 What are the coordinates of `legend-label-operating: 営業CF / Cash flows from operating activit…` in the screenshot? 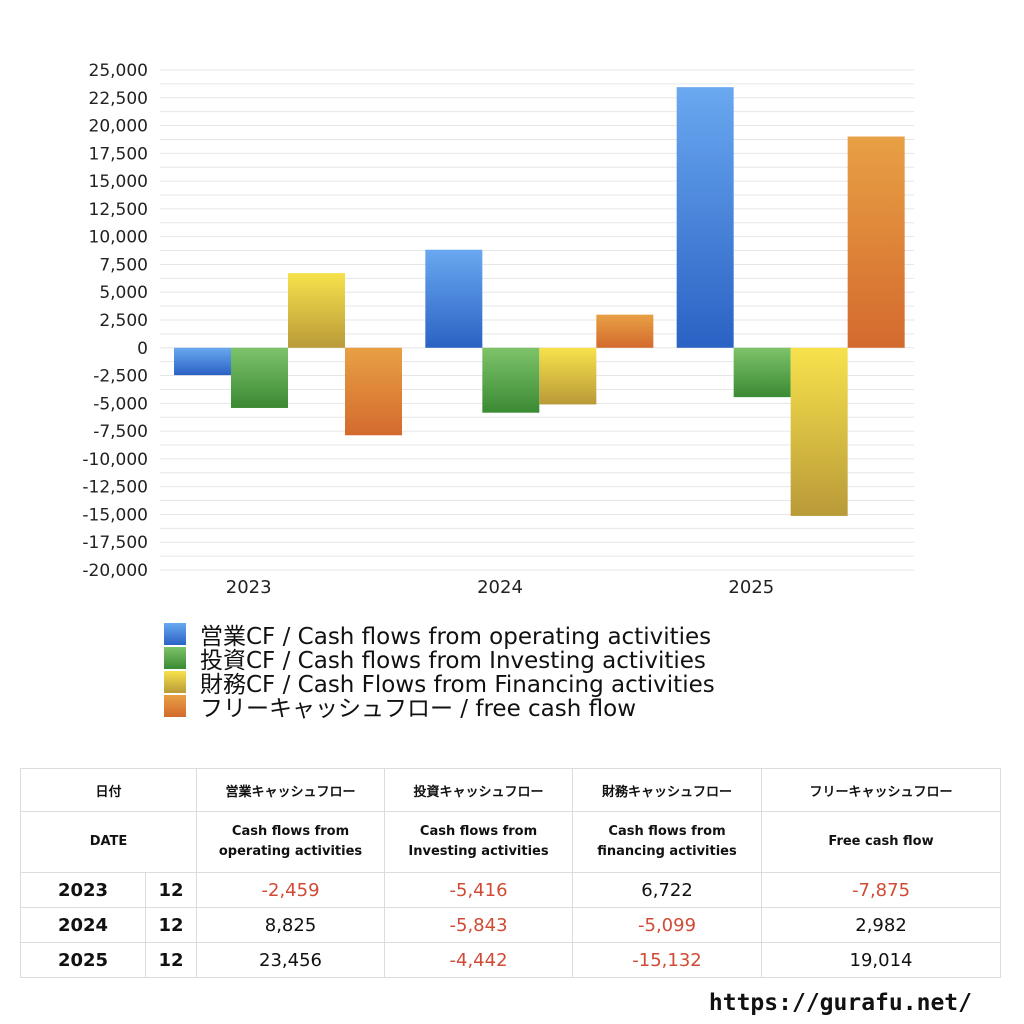 It's located at (456, 637).